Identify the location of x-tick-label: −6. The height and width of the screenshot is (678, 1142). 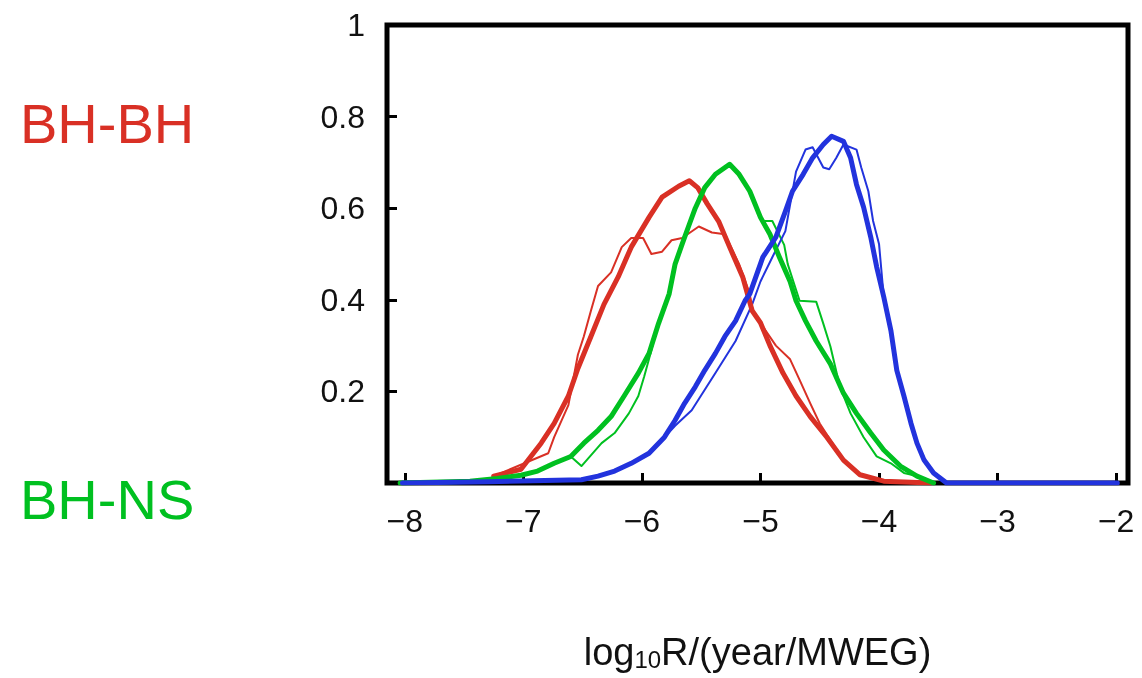
(642, 521).